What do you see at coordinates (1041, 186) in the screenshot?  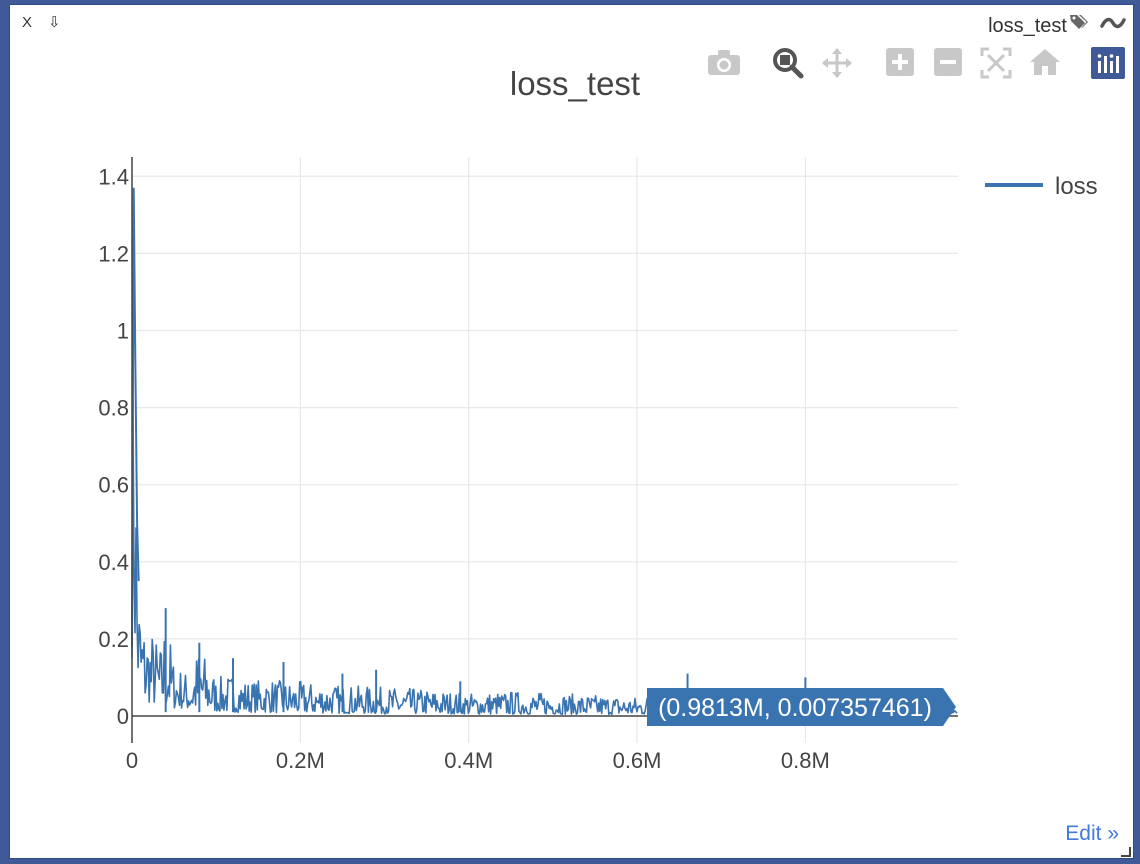 I see `legend: loss` at bounding box center [1041, 186].